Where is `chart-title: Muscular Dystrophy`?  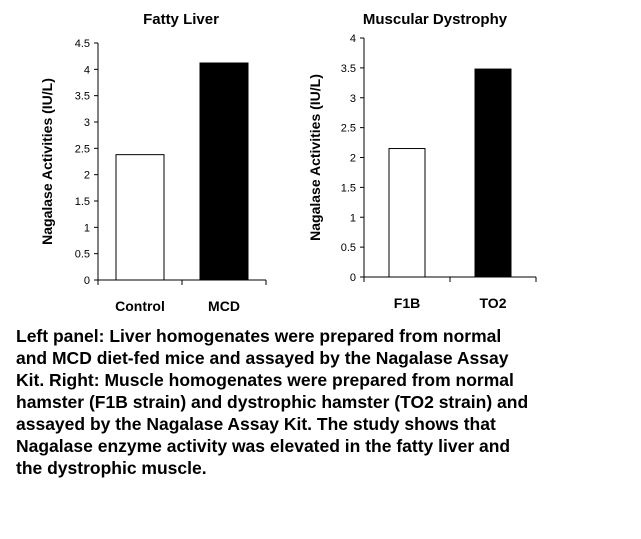
chart-title: Muscular Dystrophy is located at coordinates (435, 19).